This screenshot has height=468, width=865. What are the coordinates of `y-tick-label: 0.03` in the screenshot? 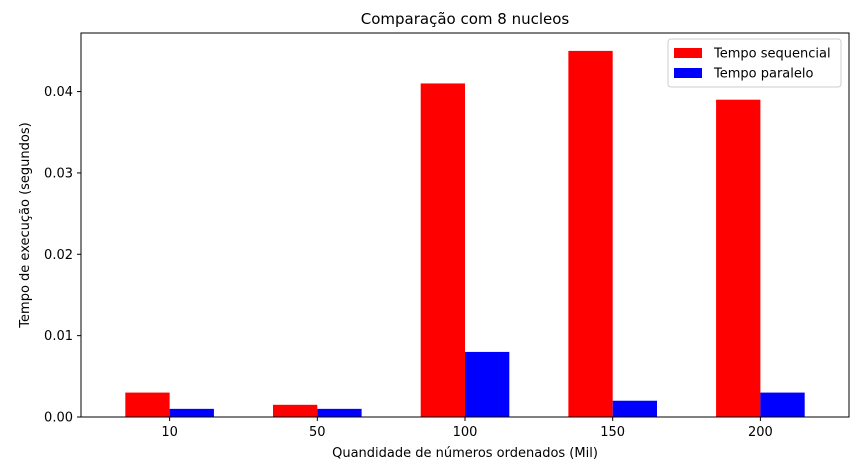 It's located at (58, 173).